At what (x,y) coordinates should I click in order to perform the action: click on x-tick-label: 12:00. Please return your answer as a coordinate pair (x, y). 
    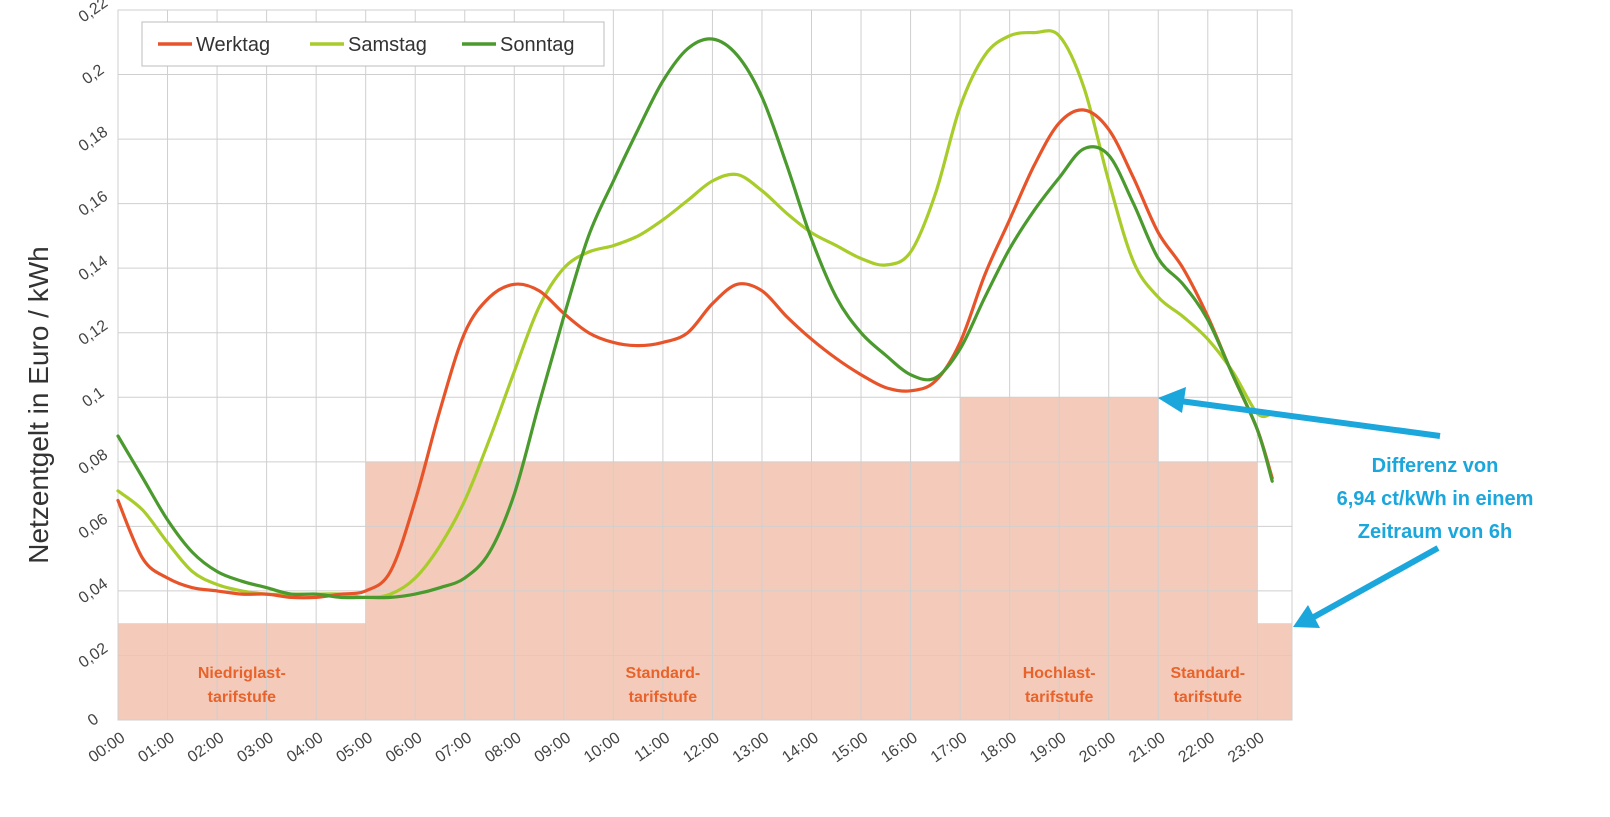
    Looking at the image, I should click on (701, 747).